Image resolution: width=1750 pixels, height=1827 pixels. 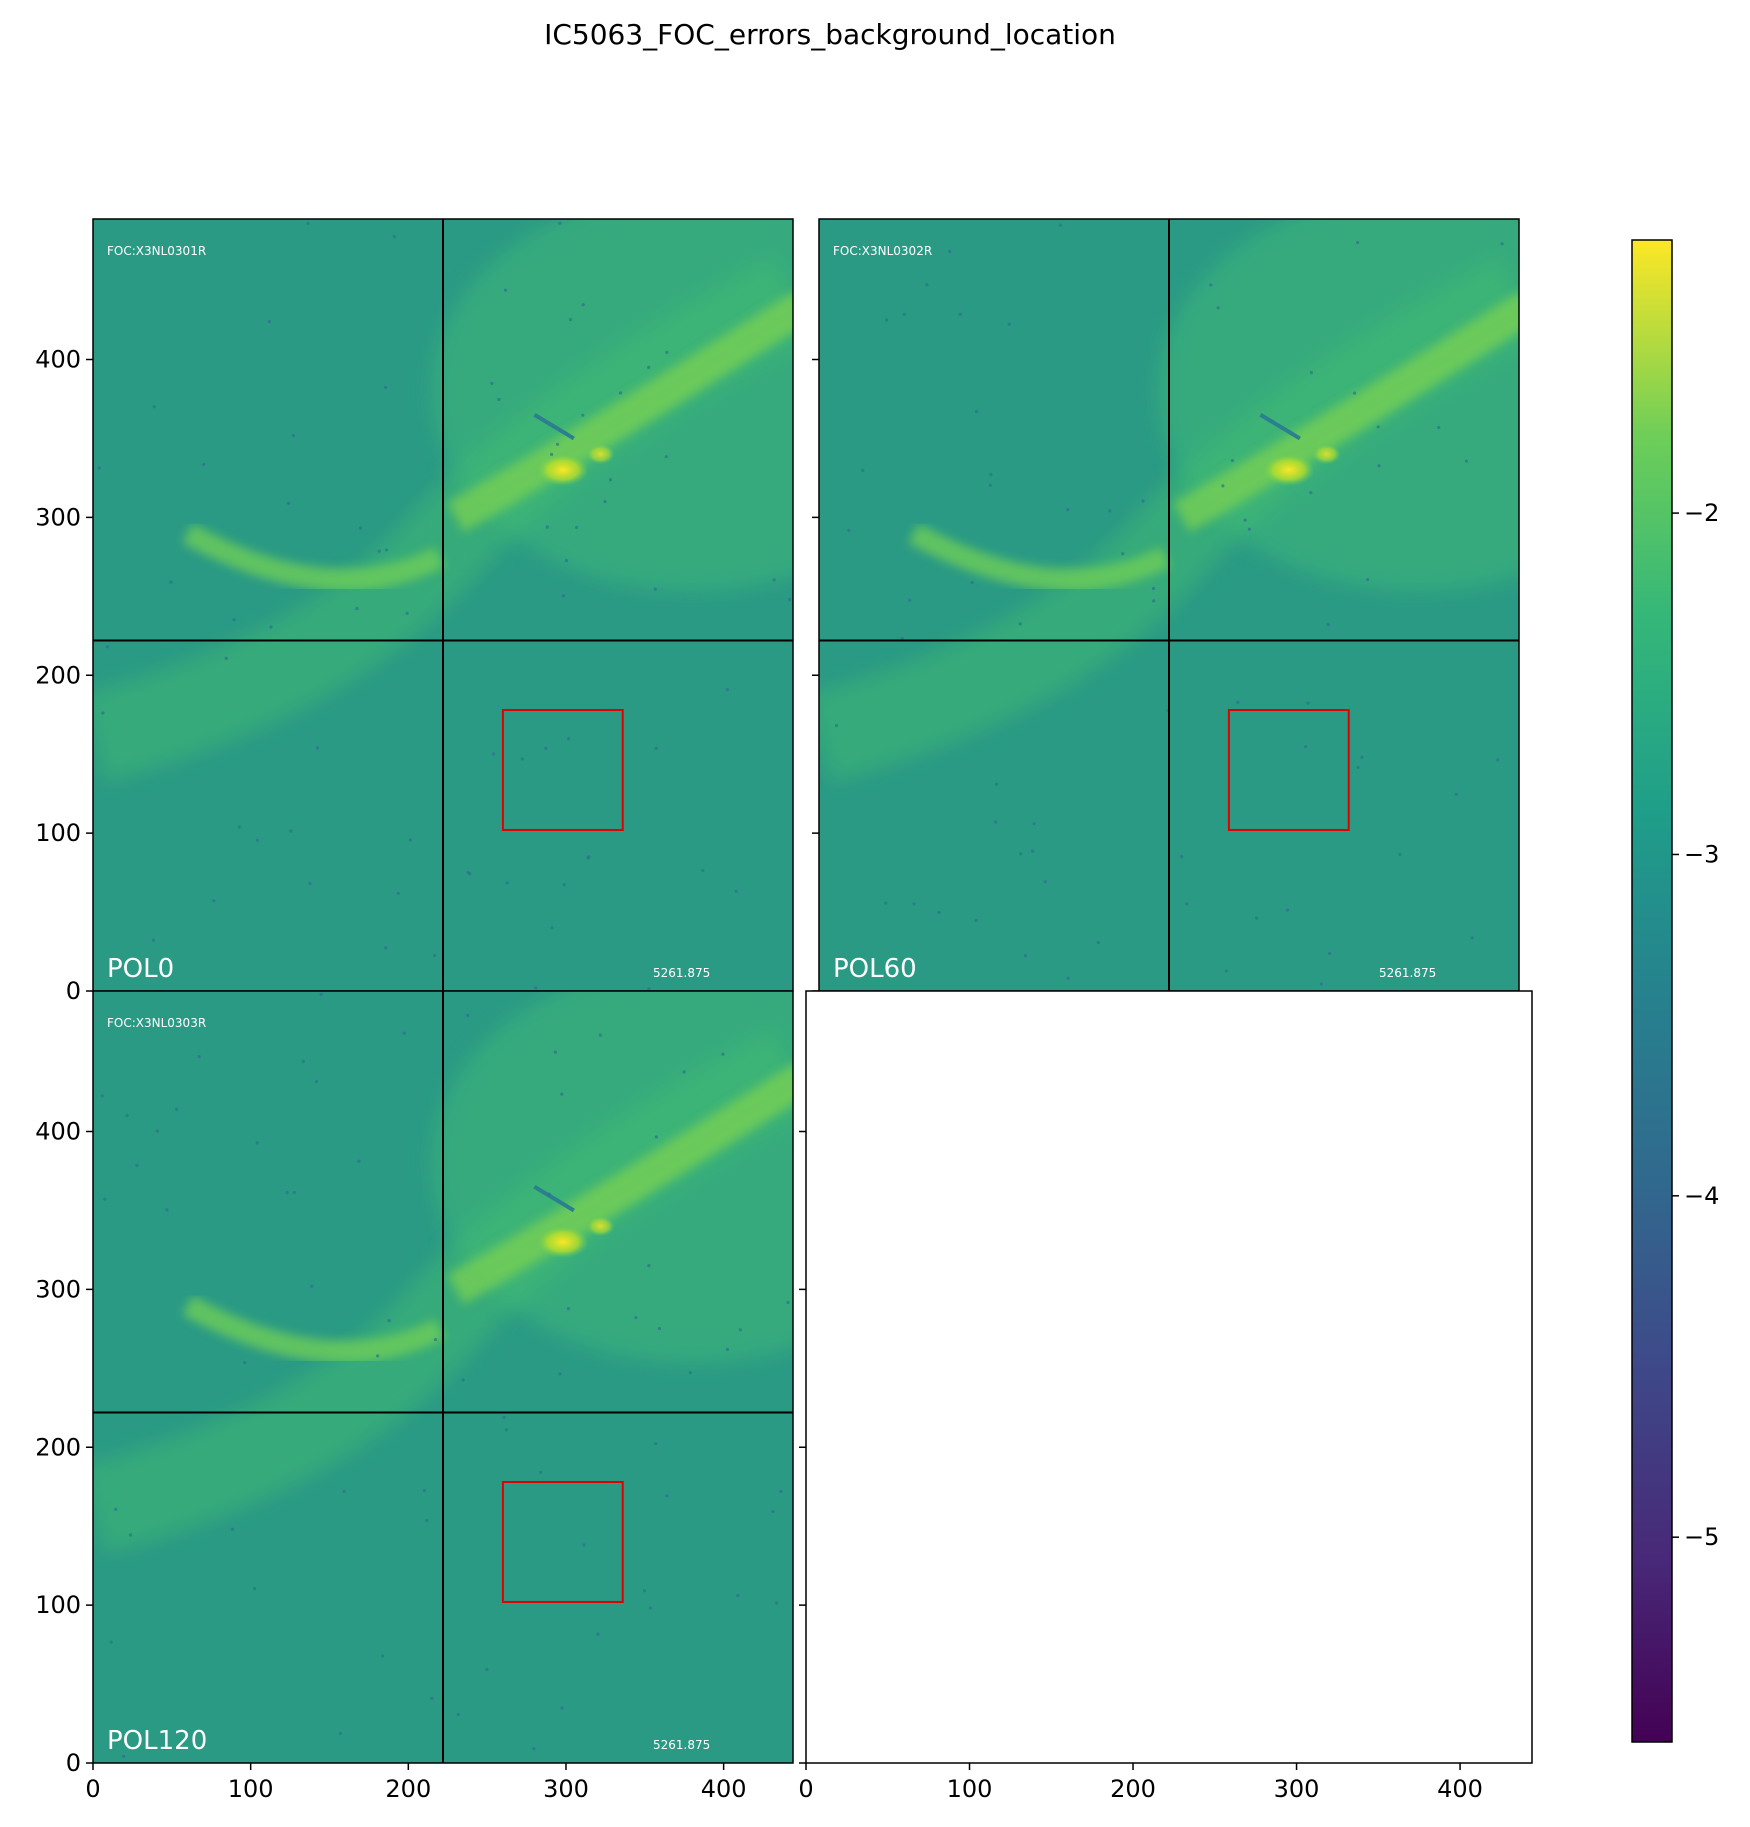 What do you see at coordinates (58, 1132) in the screenshot?
I see `y-tick-label: 400` at bounding box center [58, 1132].